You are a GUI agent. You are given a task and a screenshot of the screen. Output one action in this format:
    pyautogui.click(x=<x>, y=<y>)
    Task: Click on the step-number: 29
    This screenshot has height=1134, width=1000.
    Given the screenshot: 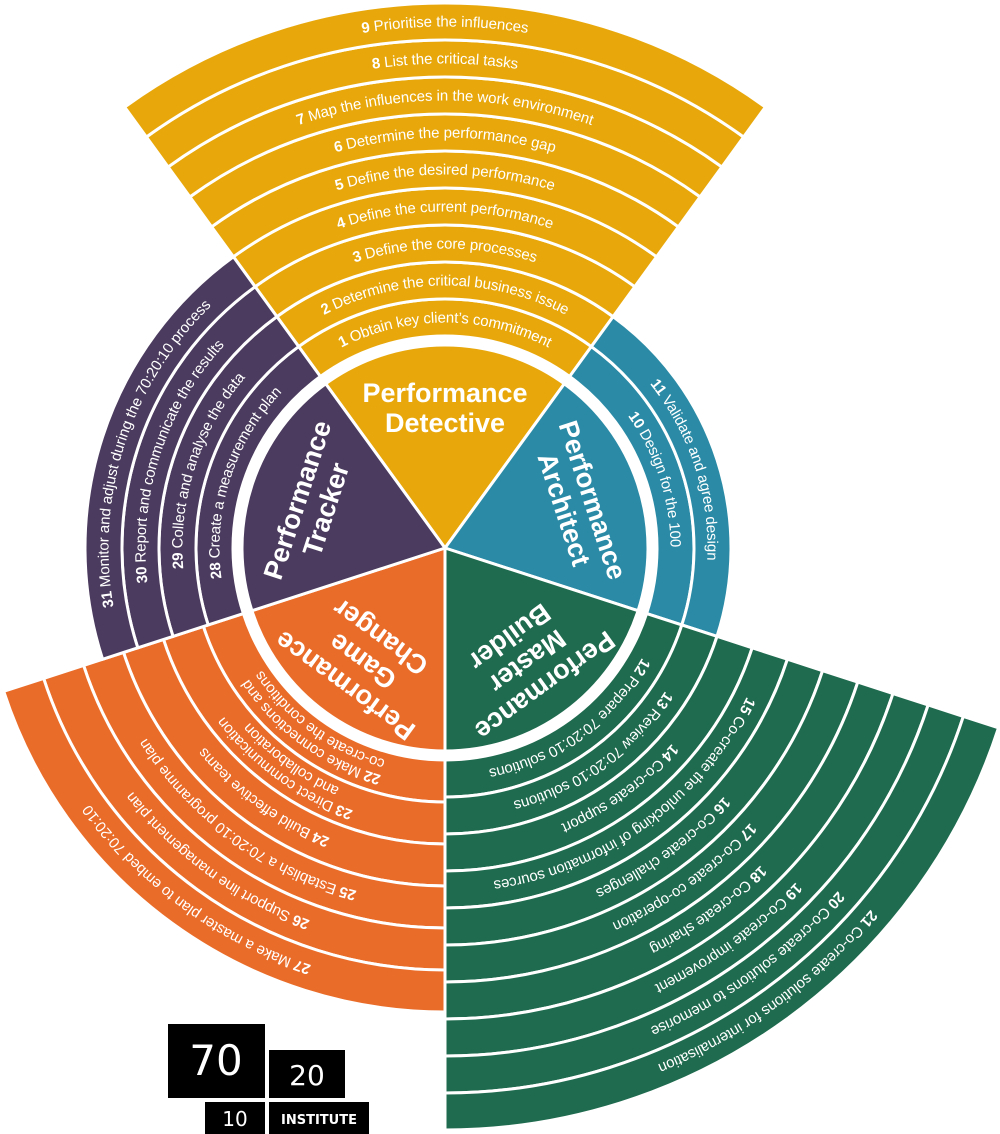 What is the action you would take?
    pyautogui.click(x=178, y=560)
    